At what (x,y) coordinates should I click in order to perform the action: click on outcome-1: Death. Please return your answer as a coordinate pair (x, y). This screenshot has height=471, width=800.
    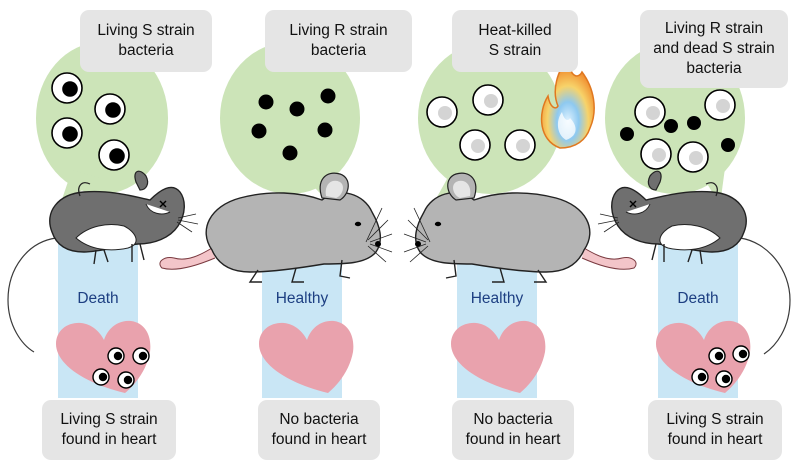
    Looking at the image, I should click on (98, 298).